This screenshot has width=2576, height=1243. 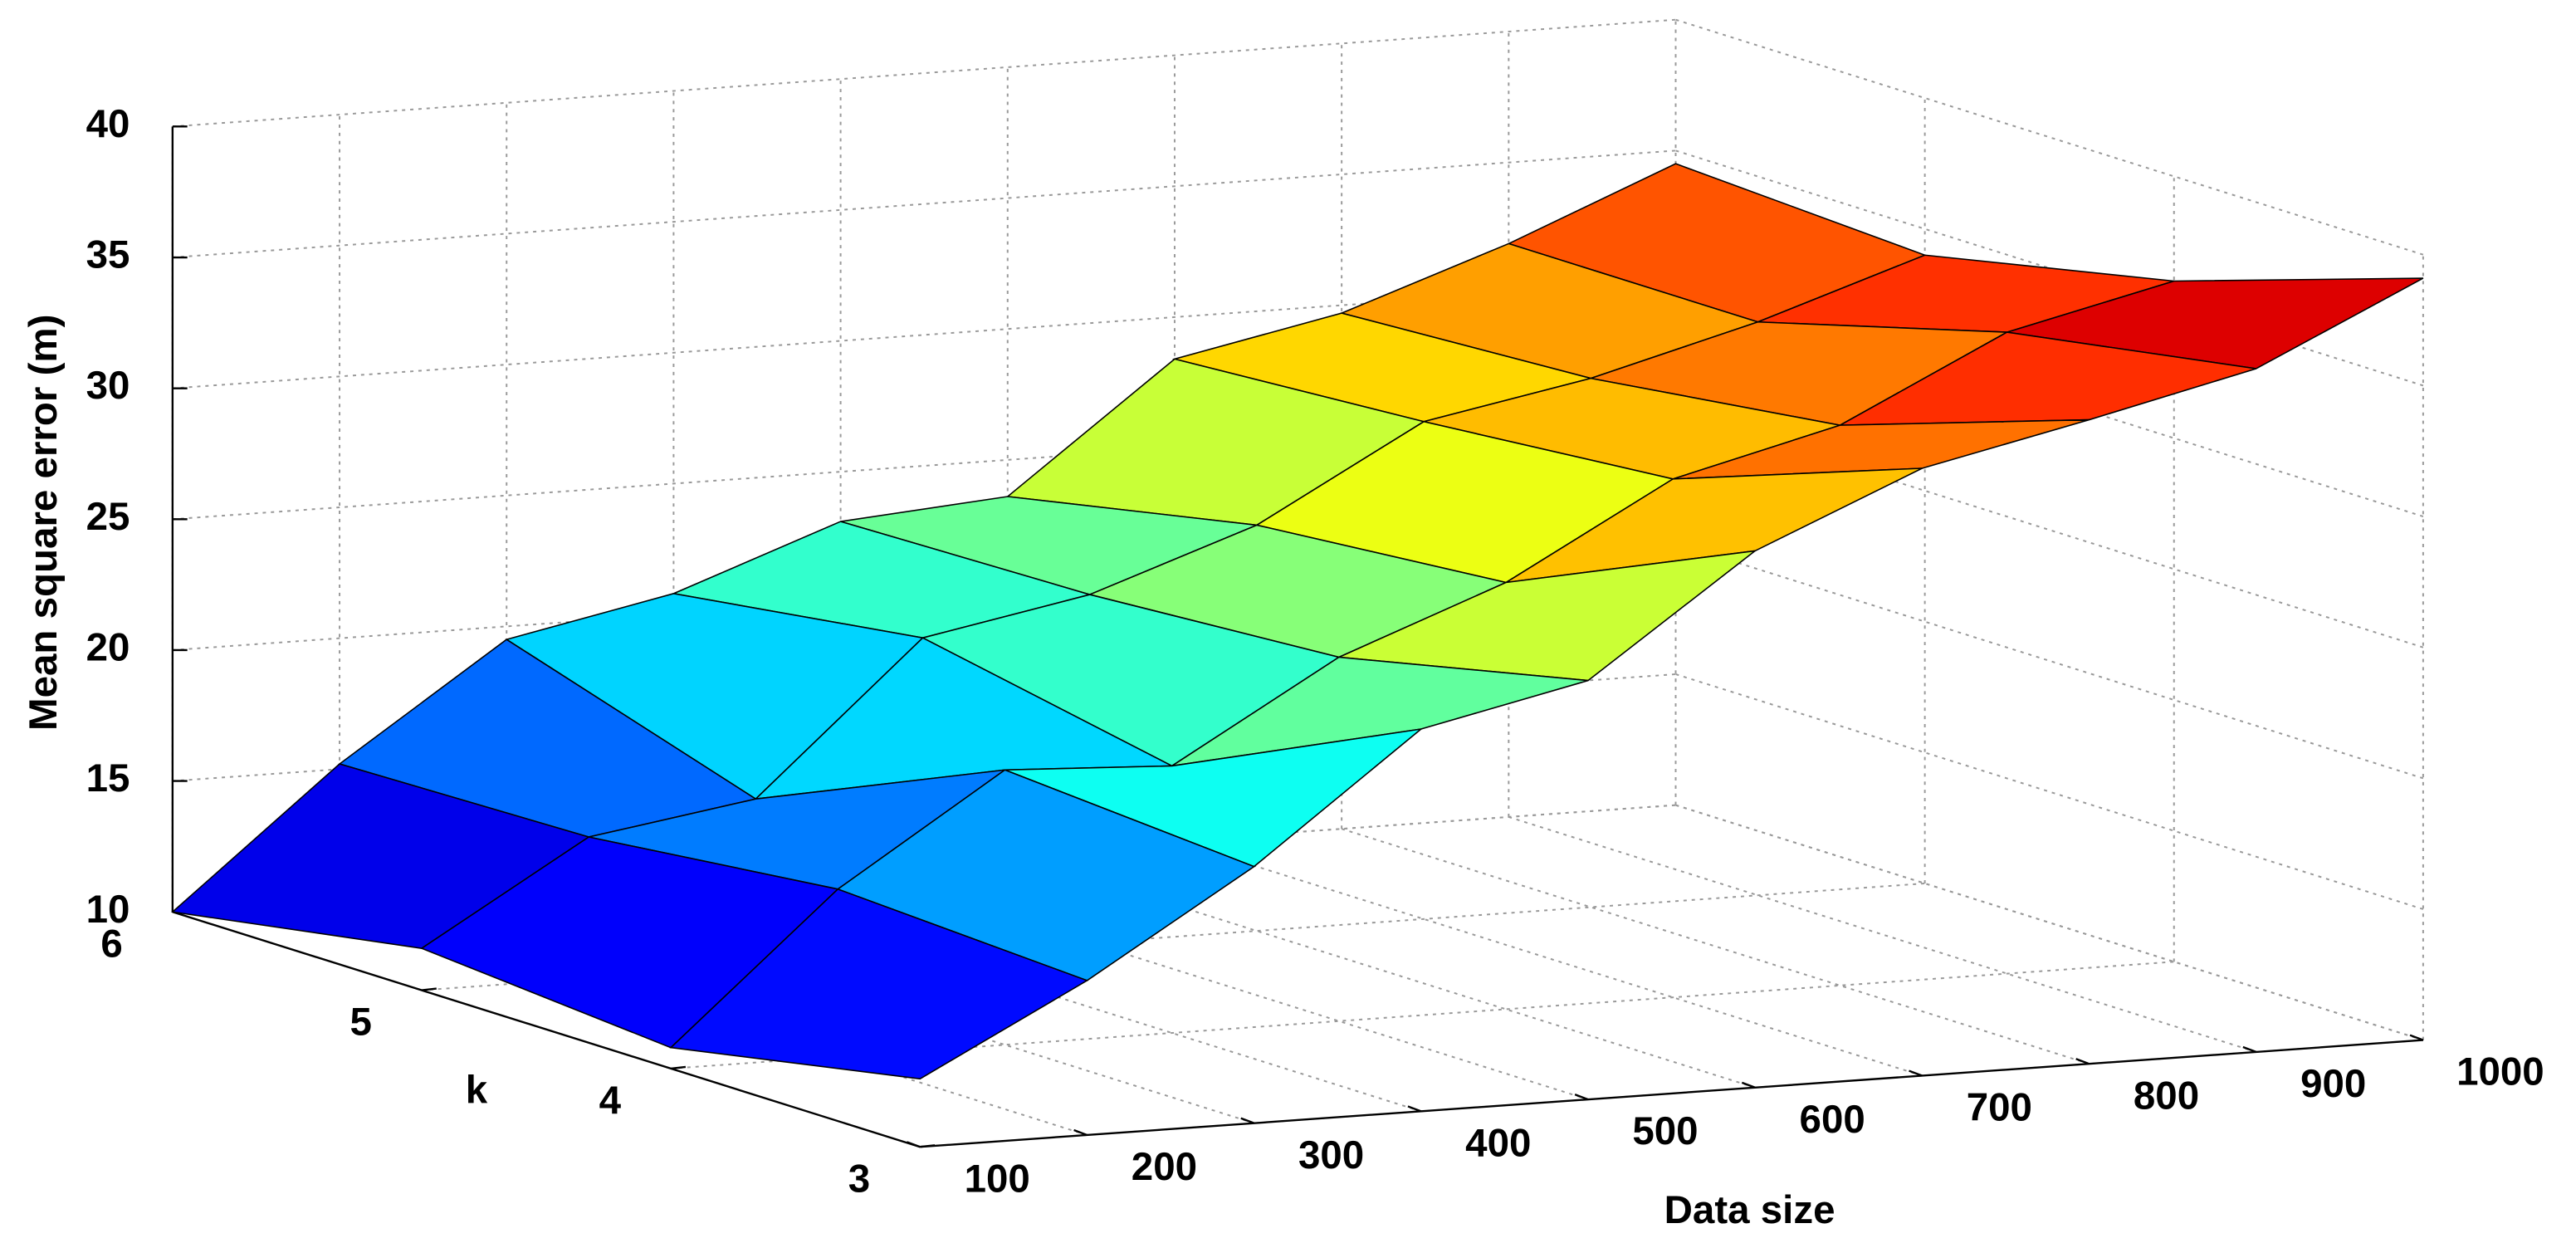 I want to click on y-tick-label: 3, so click(x=859, y=1179).